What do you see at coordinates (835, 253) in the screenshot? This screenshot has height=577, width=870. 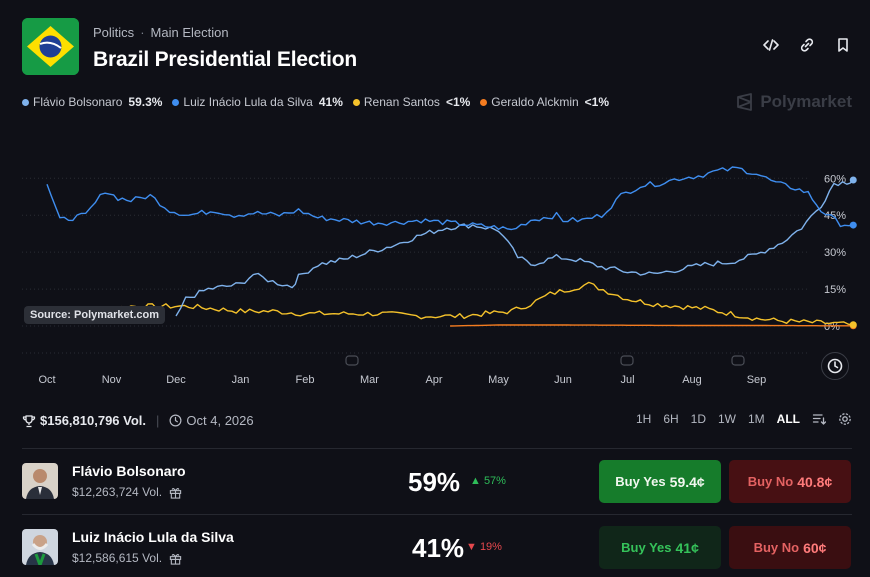 I see `y-tick-label: 30%` at bounding box center [835, 253].